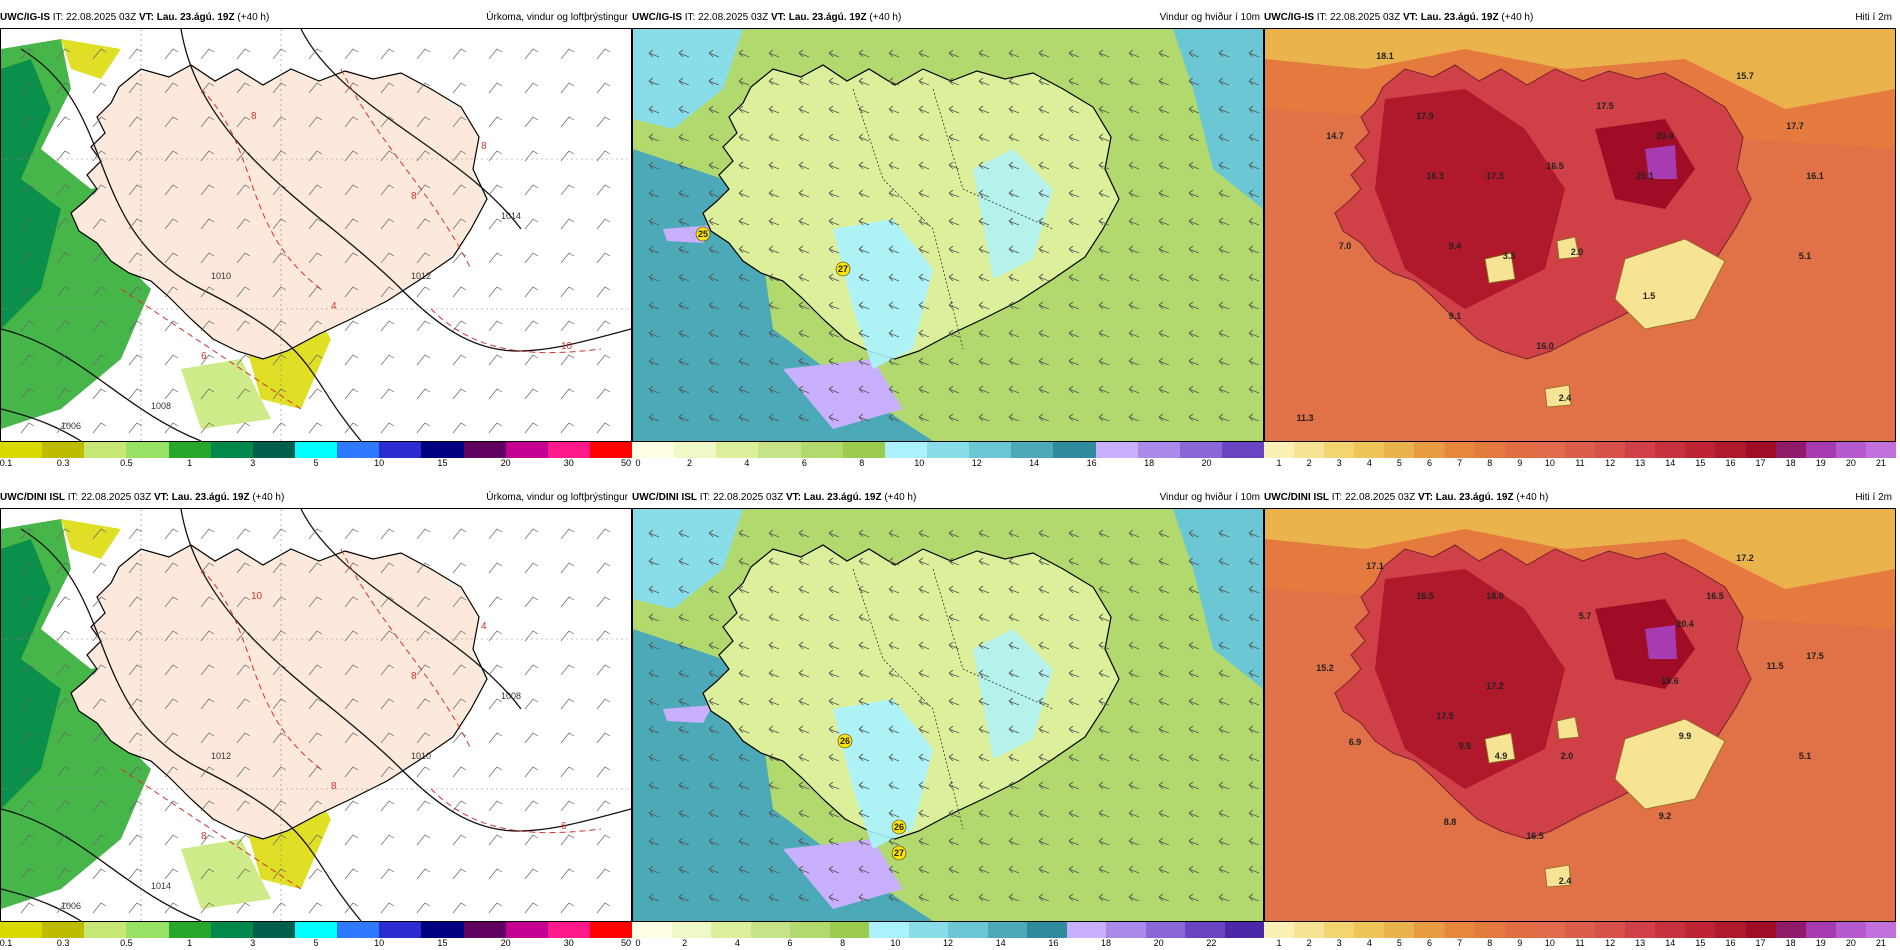 This screenshot has height=950, width=1900. Describe the element at coordinates (1410, 17) in the screenshot. I see `valid-label: VT:` at that location.